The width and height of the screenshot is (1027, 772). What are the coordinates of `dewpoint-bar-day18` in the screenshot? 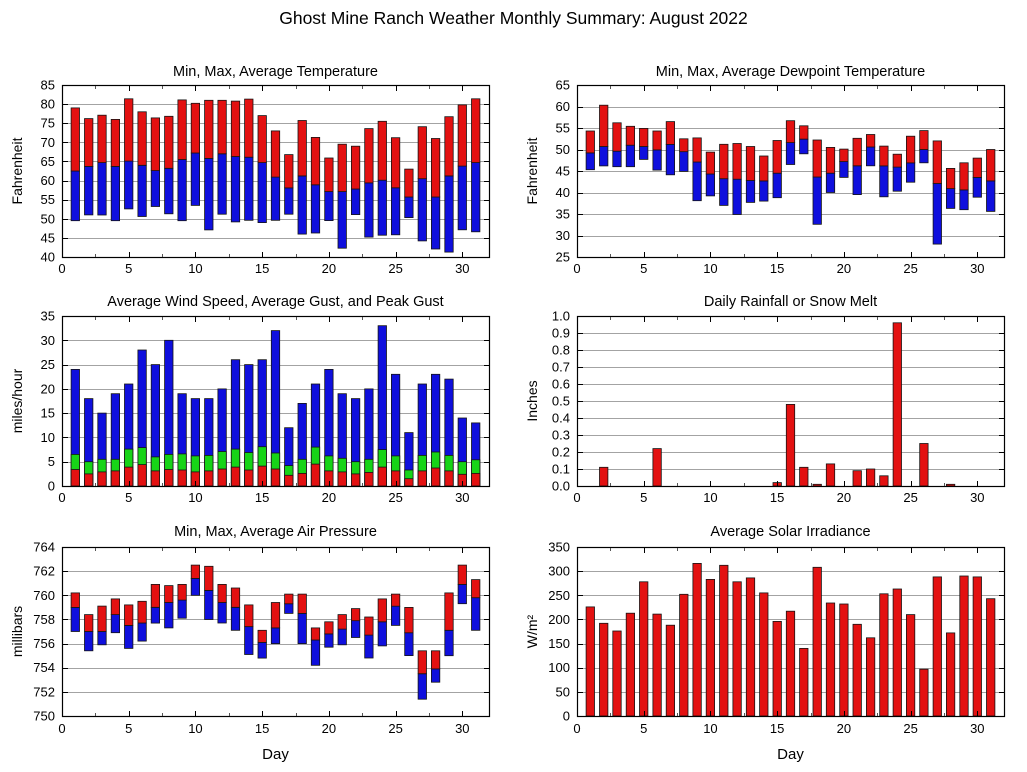 It's located at (817, 158).